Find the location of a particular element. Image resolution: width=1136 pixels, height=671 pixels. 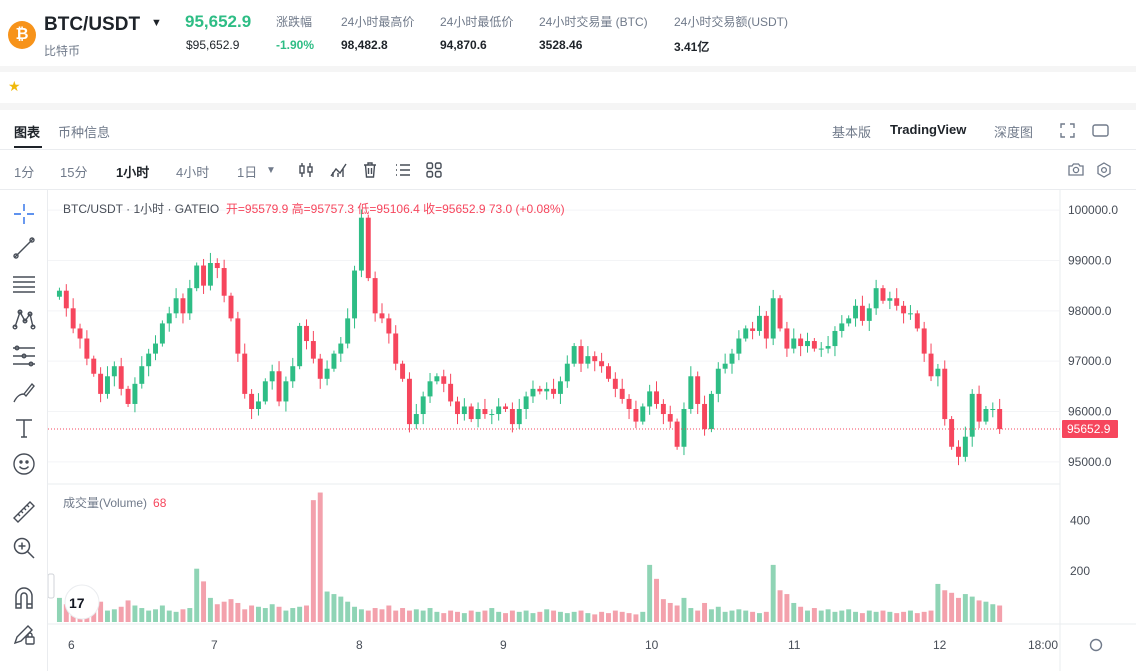

horizontal-lines-icon is located at coordinates (24, 284).